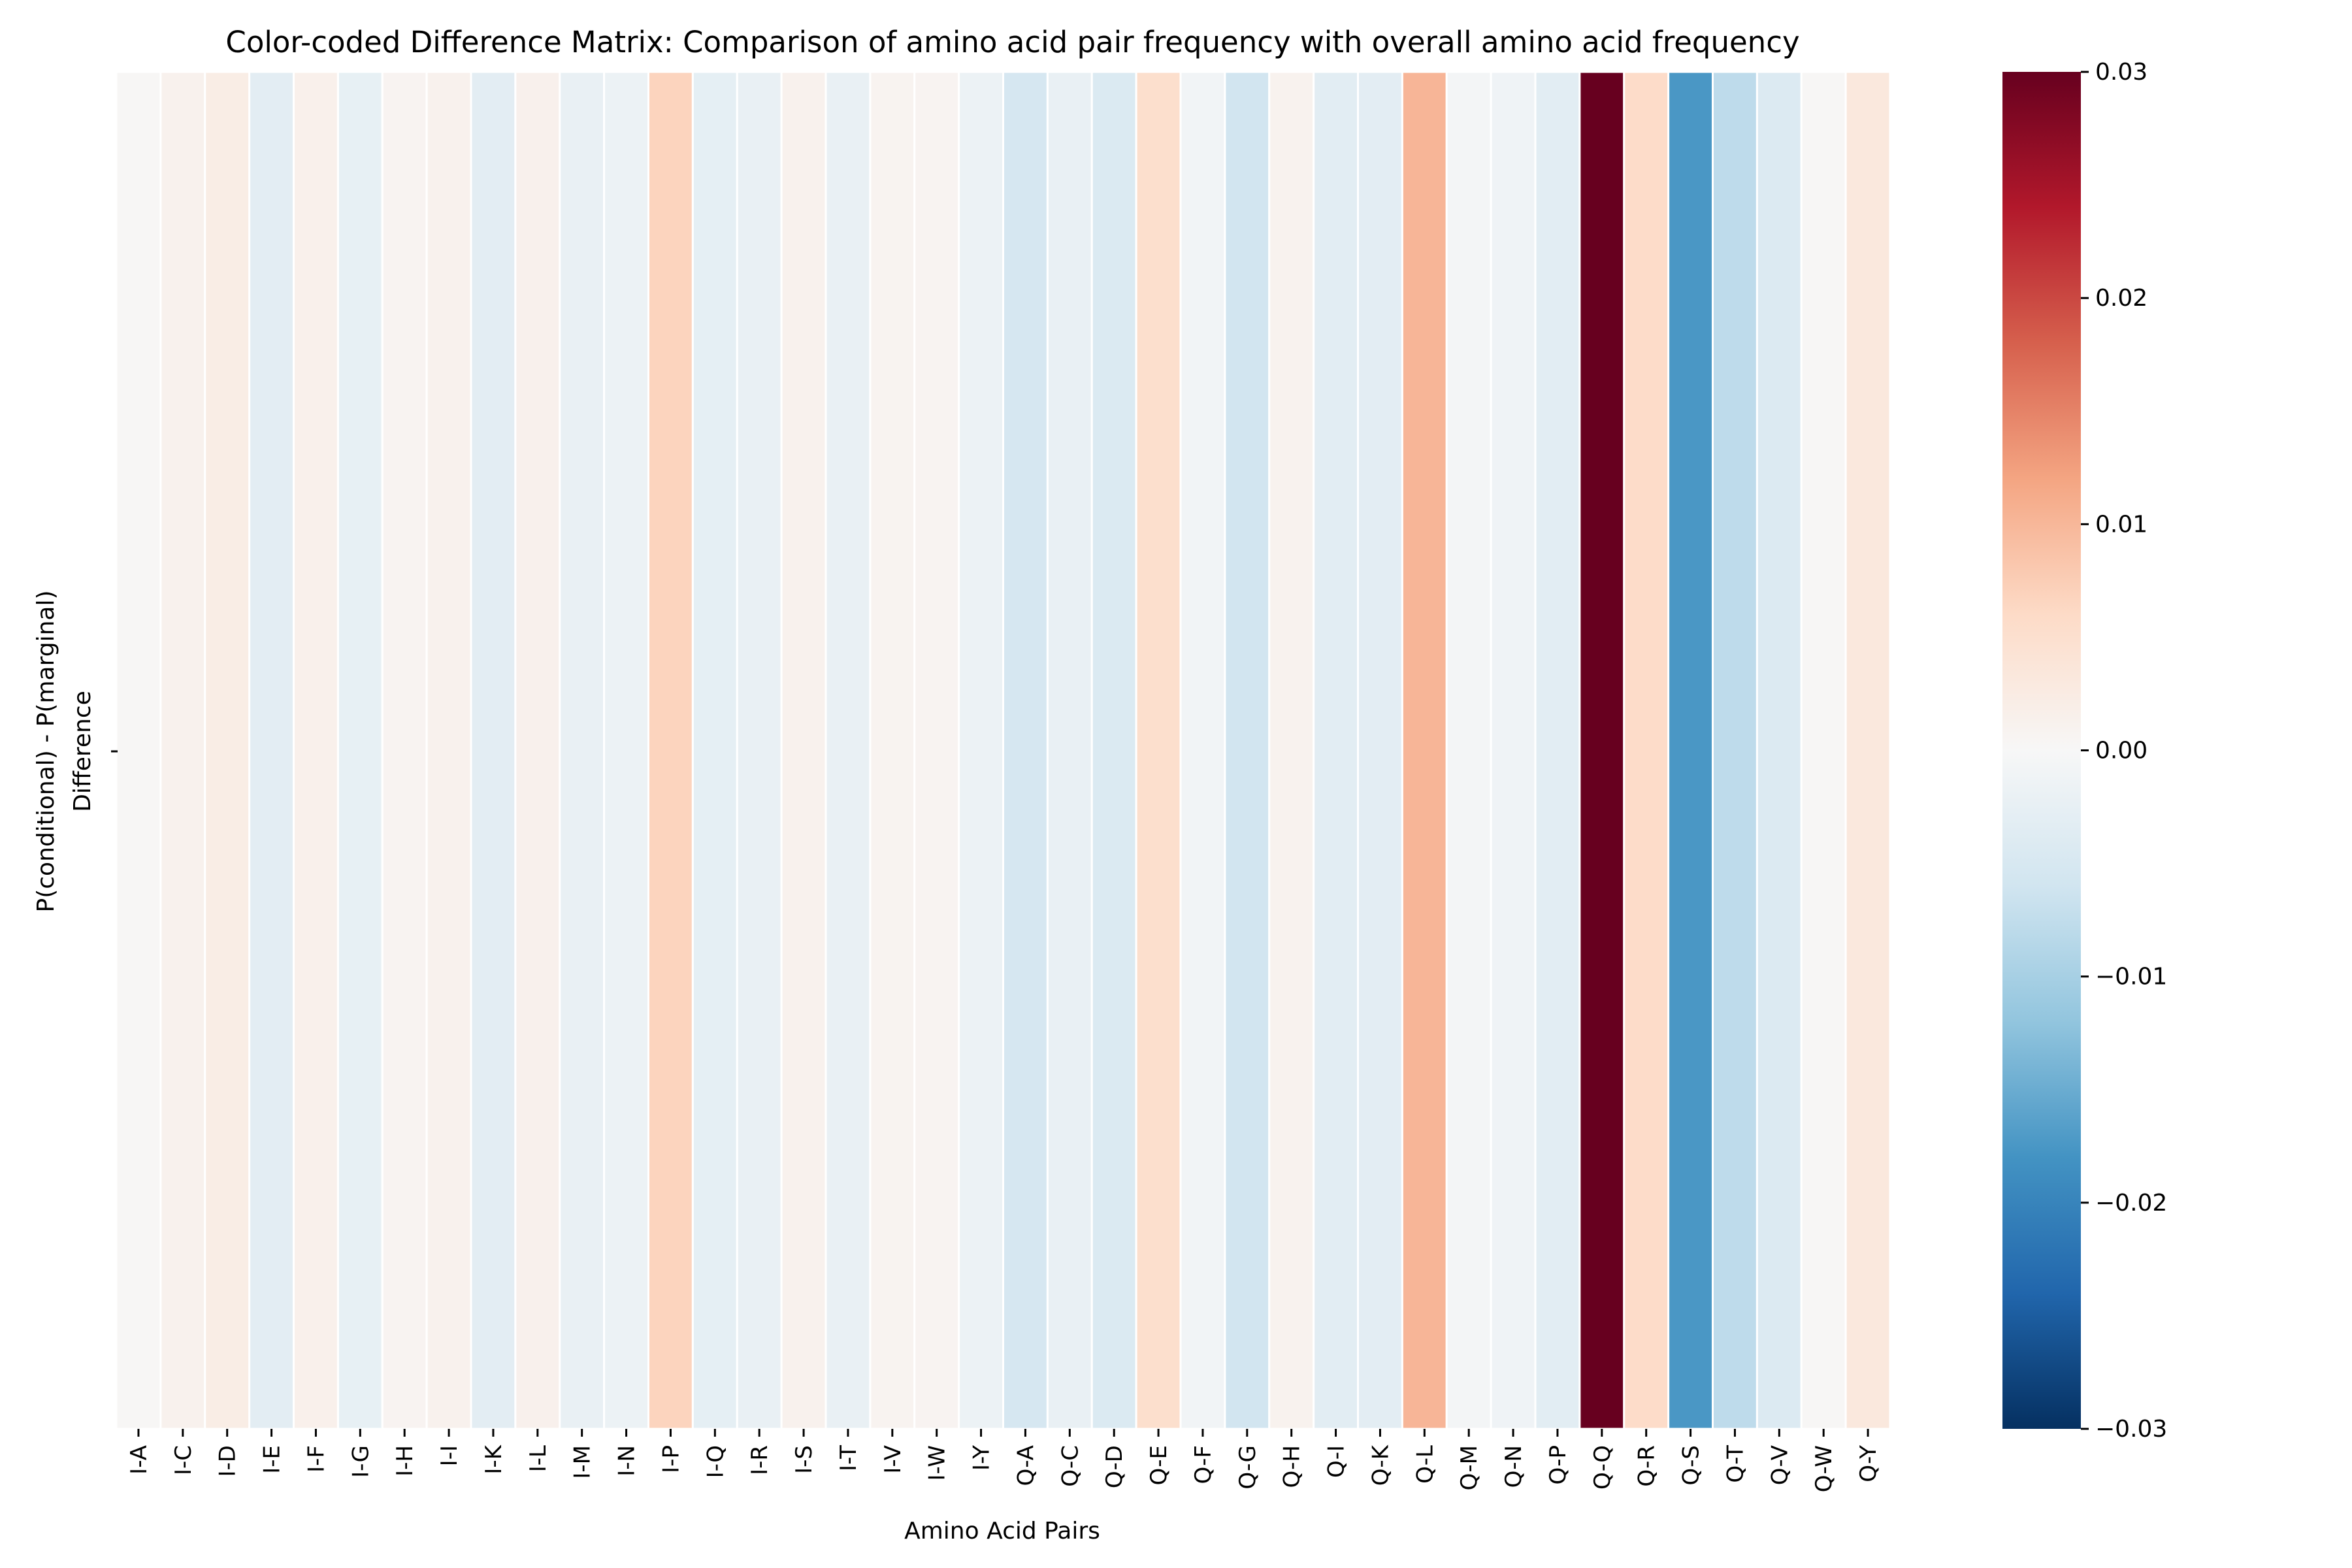  Describe the element at coordinates (670, 750) in the screenshot. I see `heatmap-cell-I-P` at that location.